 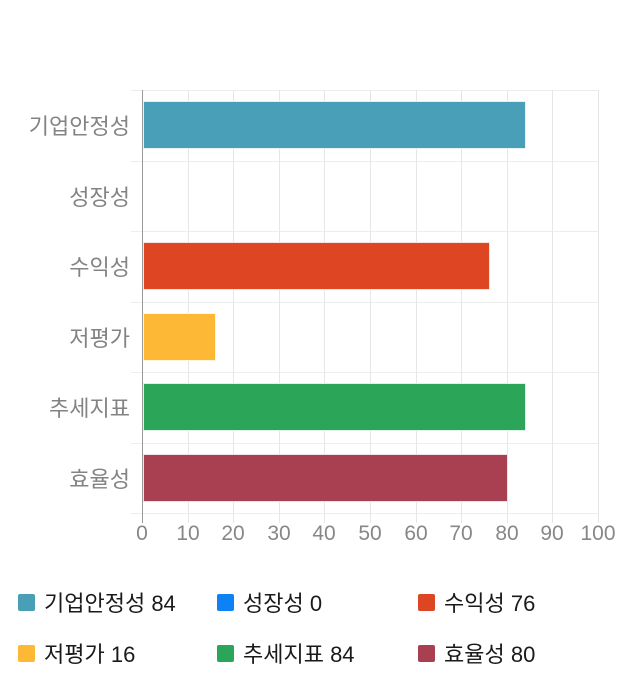 What do you see at coordinates (325, 478) in the screenshot?
I see `bar-효율성` at bounding box center [325, 478].